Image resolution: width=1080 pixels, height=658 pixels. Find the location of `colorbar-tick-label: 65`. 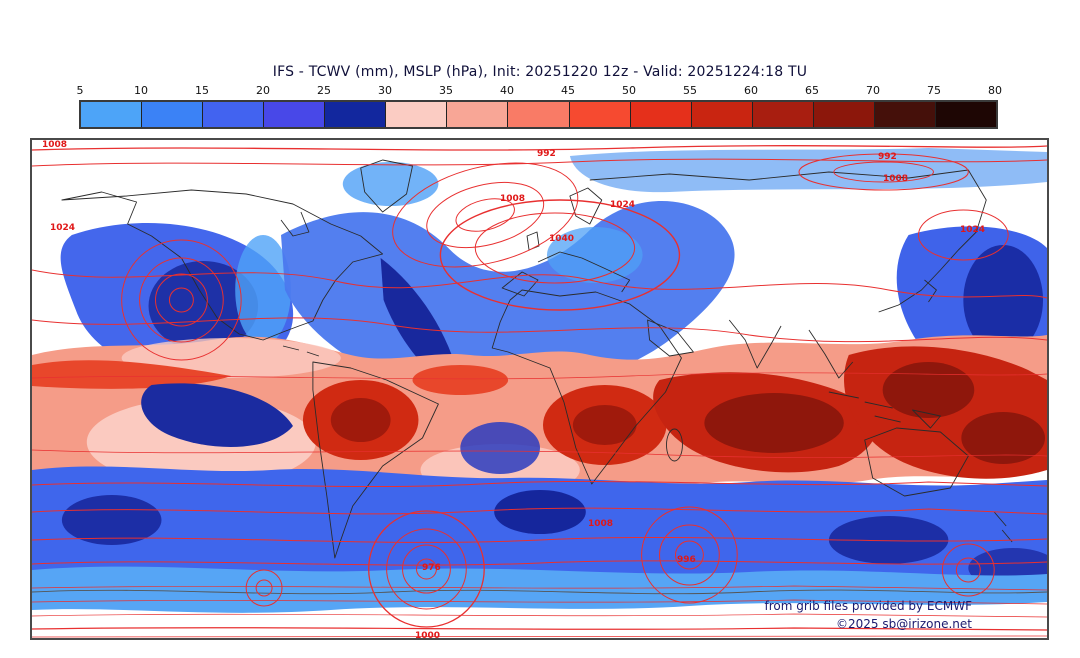

colorbar-tick-label: 65 is located at coordinates (812, 90).